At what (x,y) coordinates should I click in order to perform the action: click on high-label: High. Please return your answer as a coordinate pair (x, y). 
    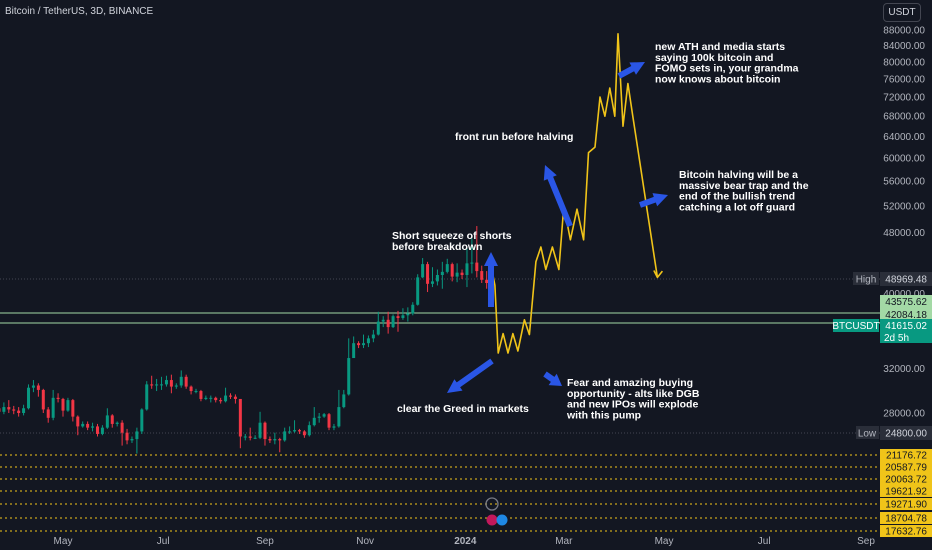
    Looking at the image, I should click on (866, 280).